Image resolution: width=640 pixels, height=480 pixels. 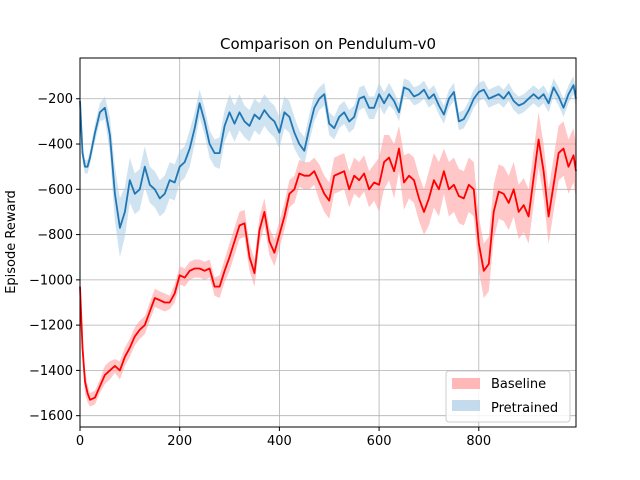 What do you see at coordinates (518, 384) in the screenshot?
I see `legend-label-baseline: Baseline` at bounding box center [518, 384].